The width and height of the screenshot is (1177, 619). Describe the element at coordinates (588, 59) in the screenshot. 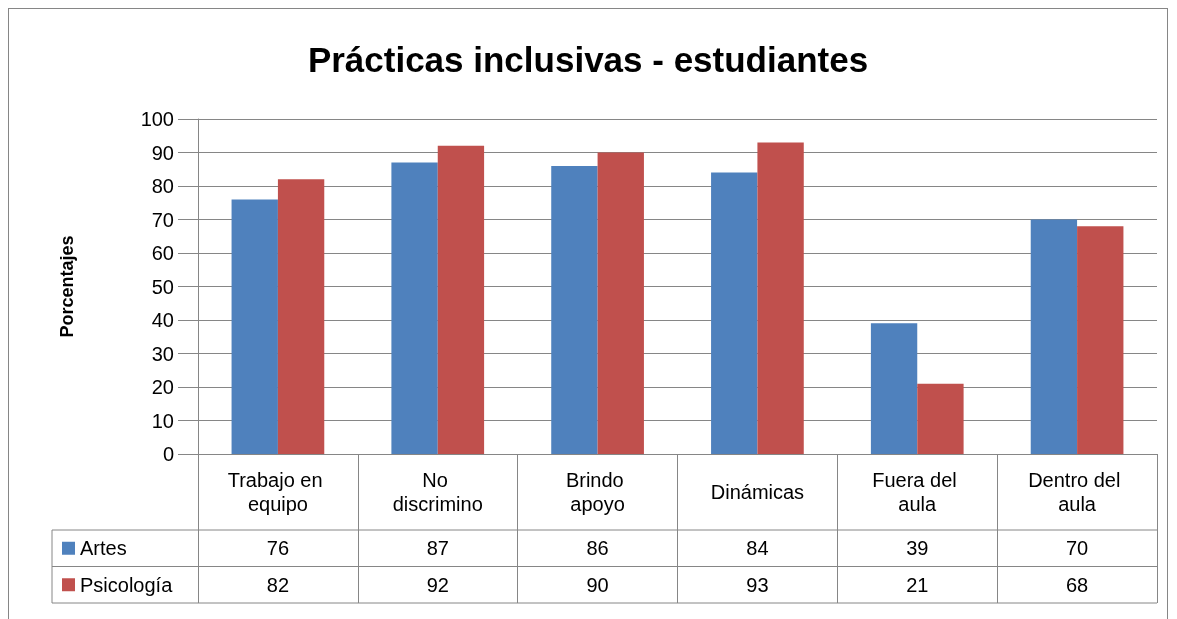

I see `chart-title: Prácticas inclusivas - estudiantes` at that location.